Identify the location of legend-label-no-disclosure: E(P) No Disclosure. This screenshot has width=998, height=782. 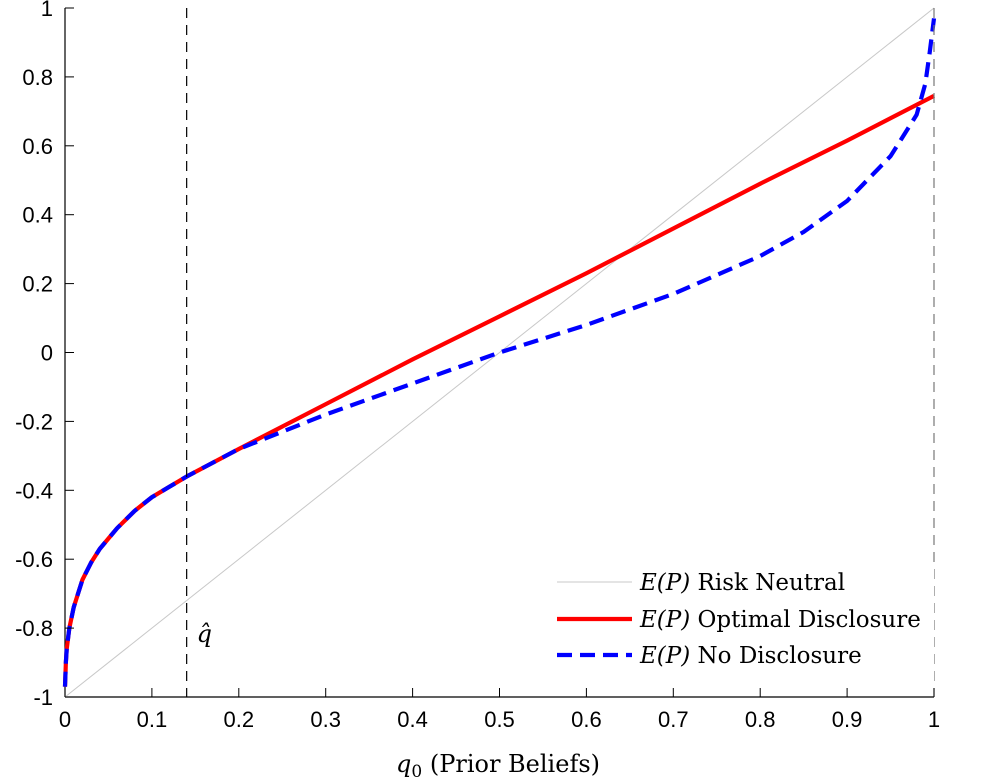
(750, 656).